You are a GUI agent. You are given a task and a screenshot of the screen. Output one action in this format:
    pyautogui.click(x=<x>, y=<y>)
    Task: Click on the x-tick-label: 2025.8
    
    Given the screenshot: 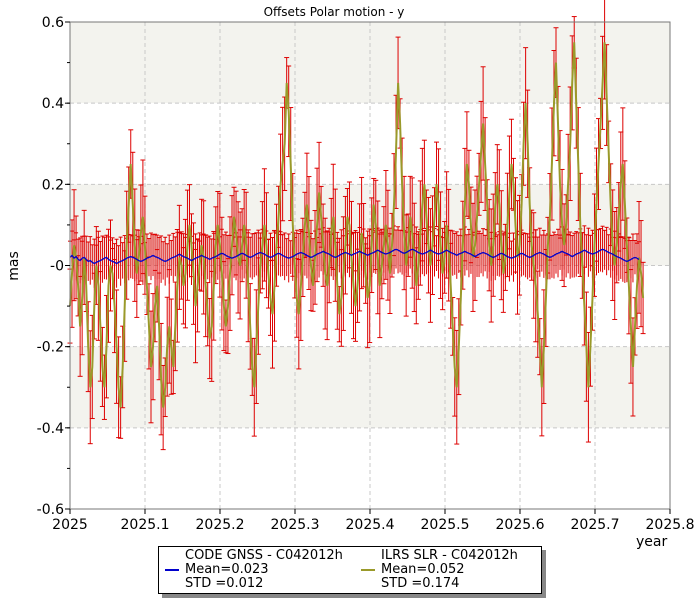 What is the action you would take?
    pyautogui.click(x=670, y=525)
    